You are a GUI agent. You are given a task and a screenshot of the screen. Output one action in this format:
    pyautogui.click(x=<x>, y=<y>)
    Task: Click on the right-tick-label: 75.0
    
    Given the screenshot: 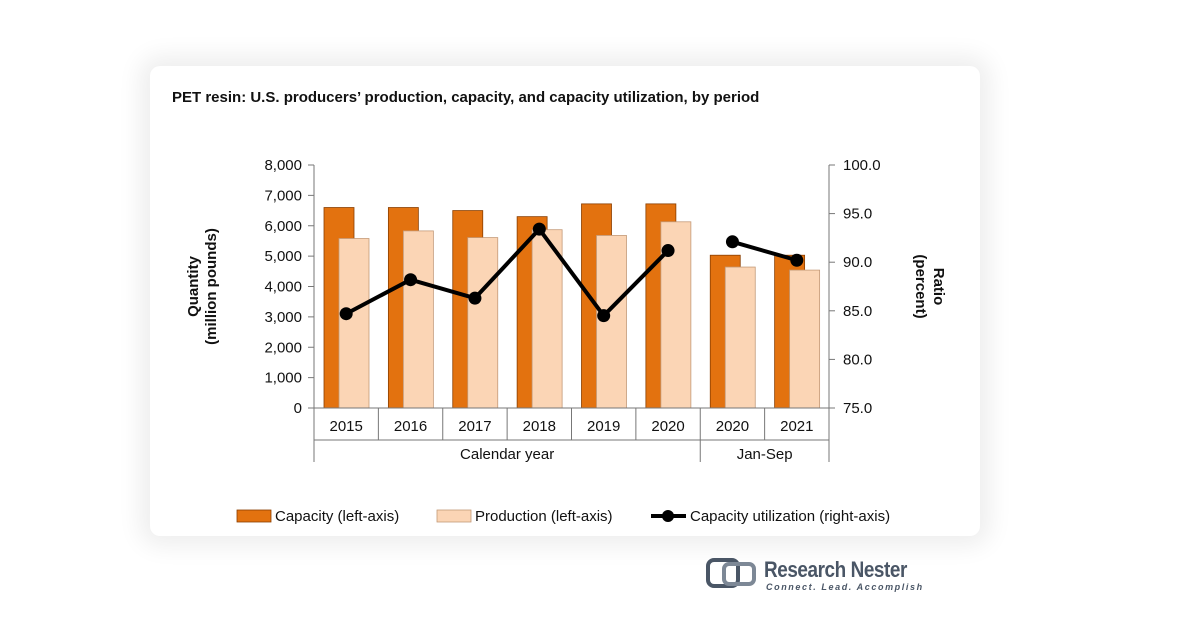 What is the action you would take?
    pyautogui.click(x=857, y=408)
    